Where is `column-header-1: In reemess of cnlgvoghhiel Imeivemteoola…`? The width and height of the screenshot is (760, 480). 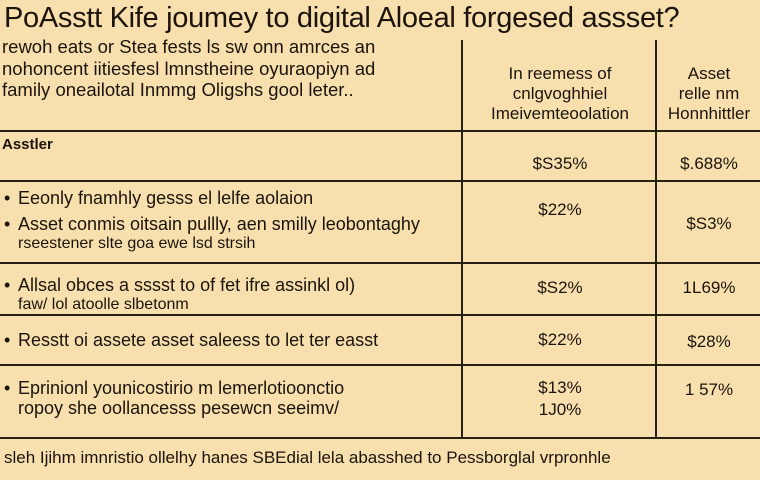
column-header-1: In reemess of cnlgvoghhiel Imeivemteoola… is located at coordinates (560, 93).